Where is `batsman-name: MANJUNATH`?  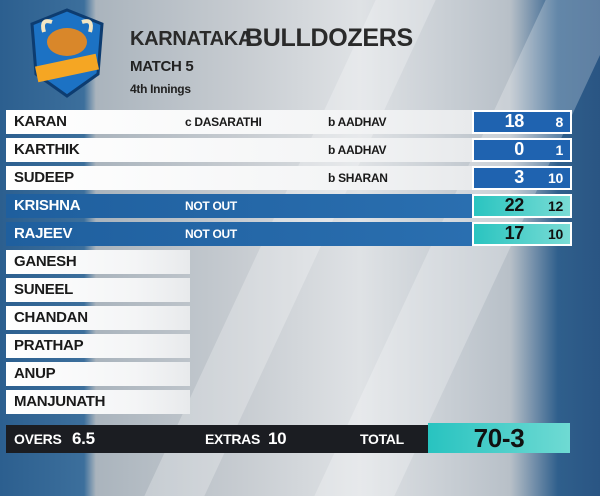 batsman-name: MANJUNATH is located at coordinates (60, 401).